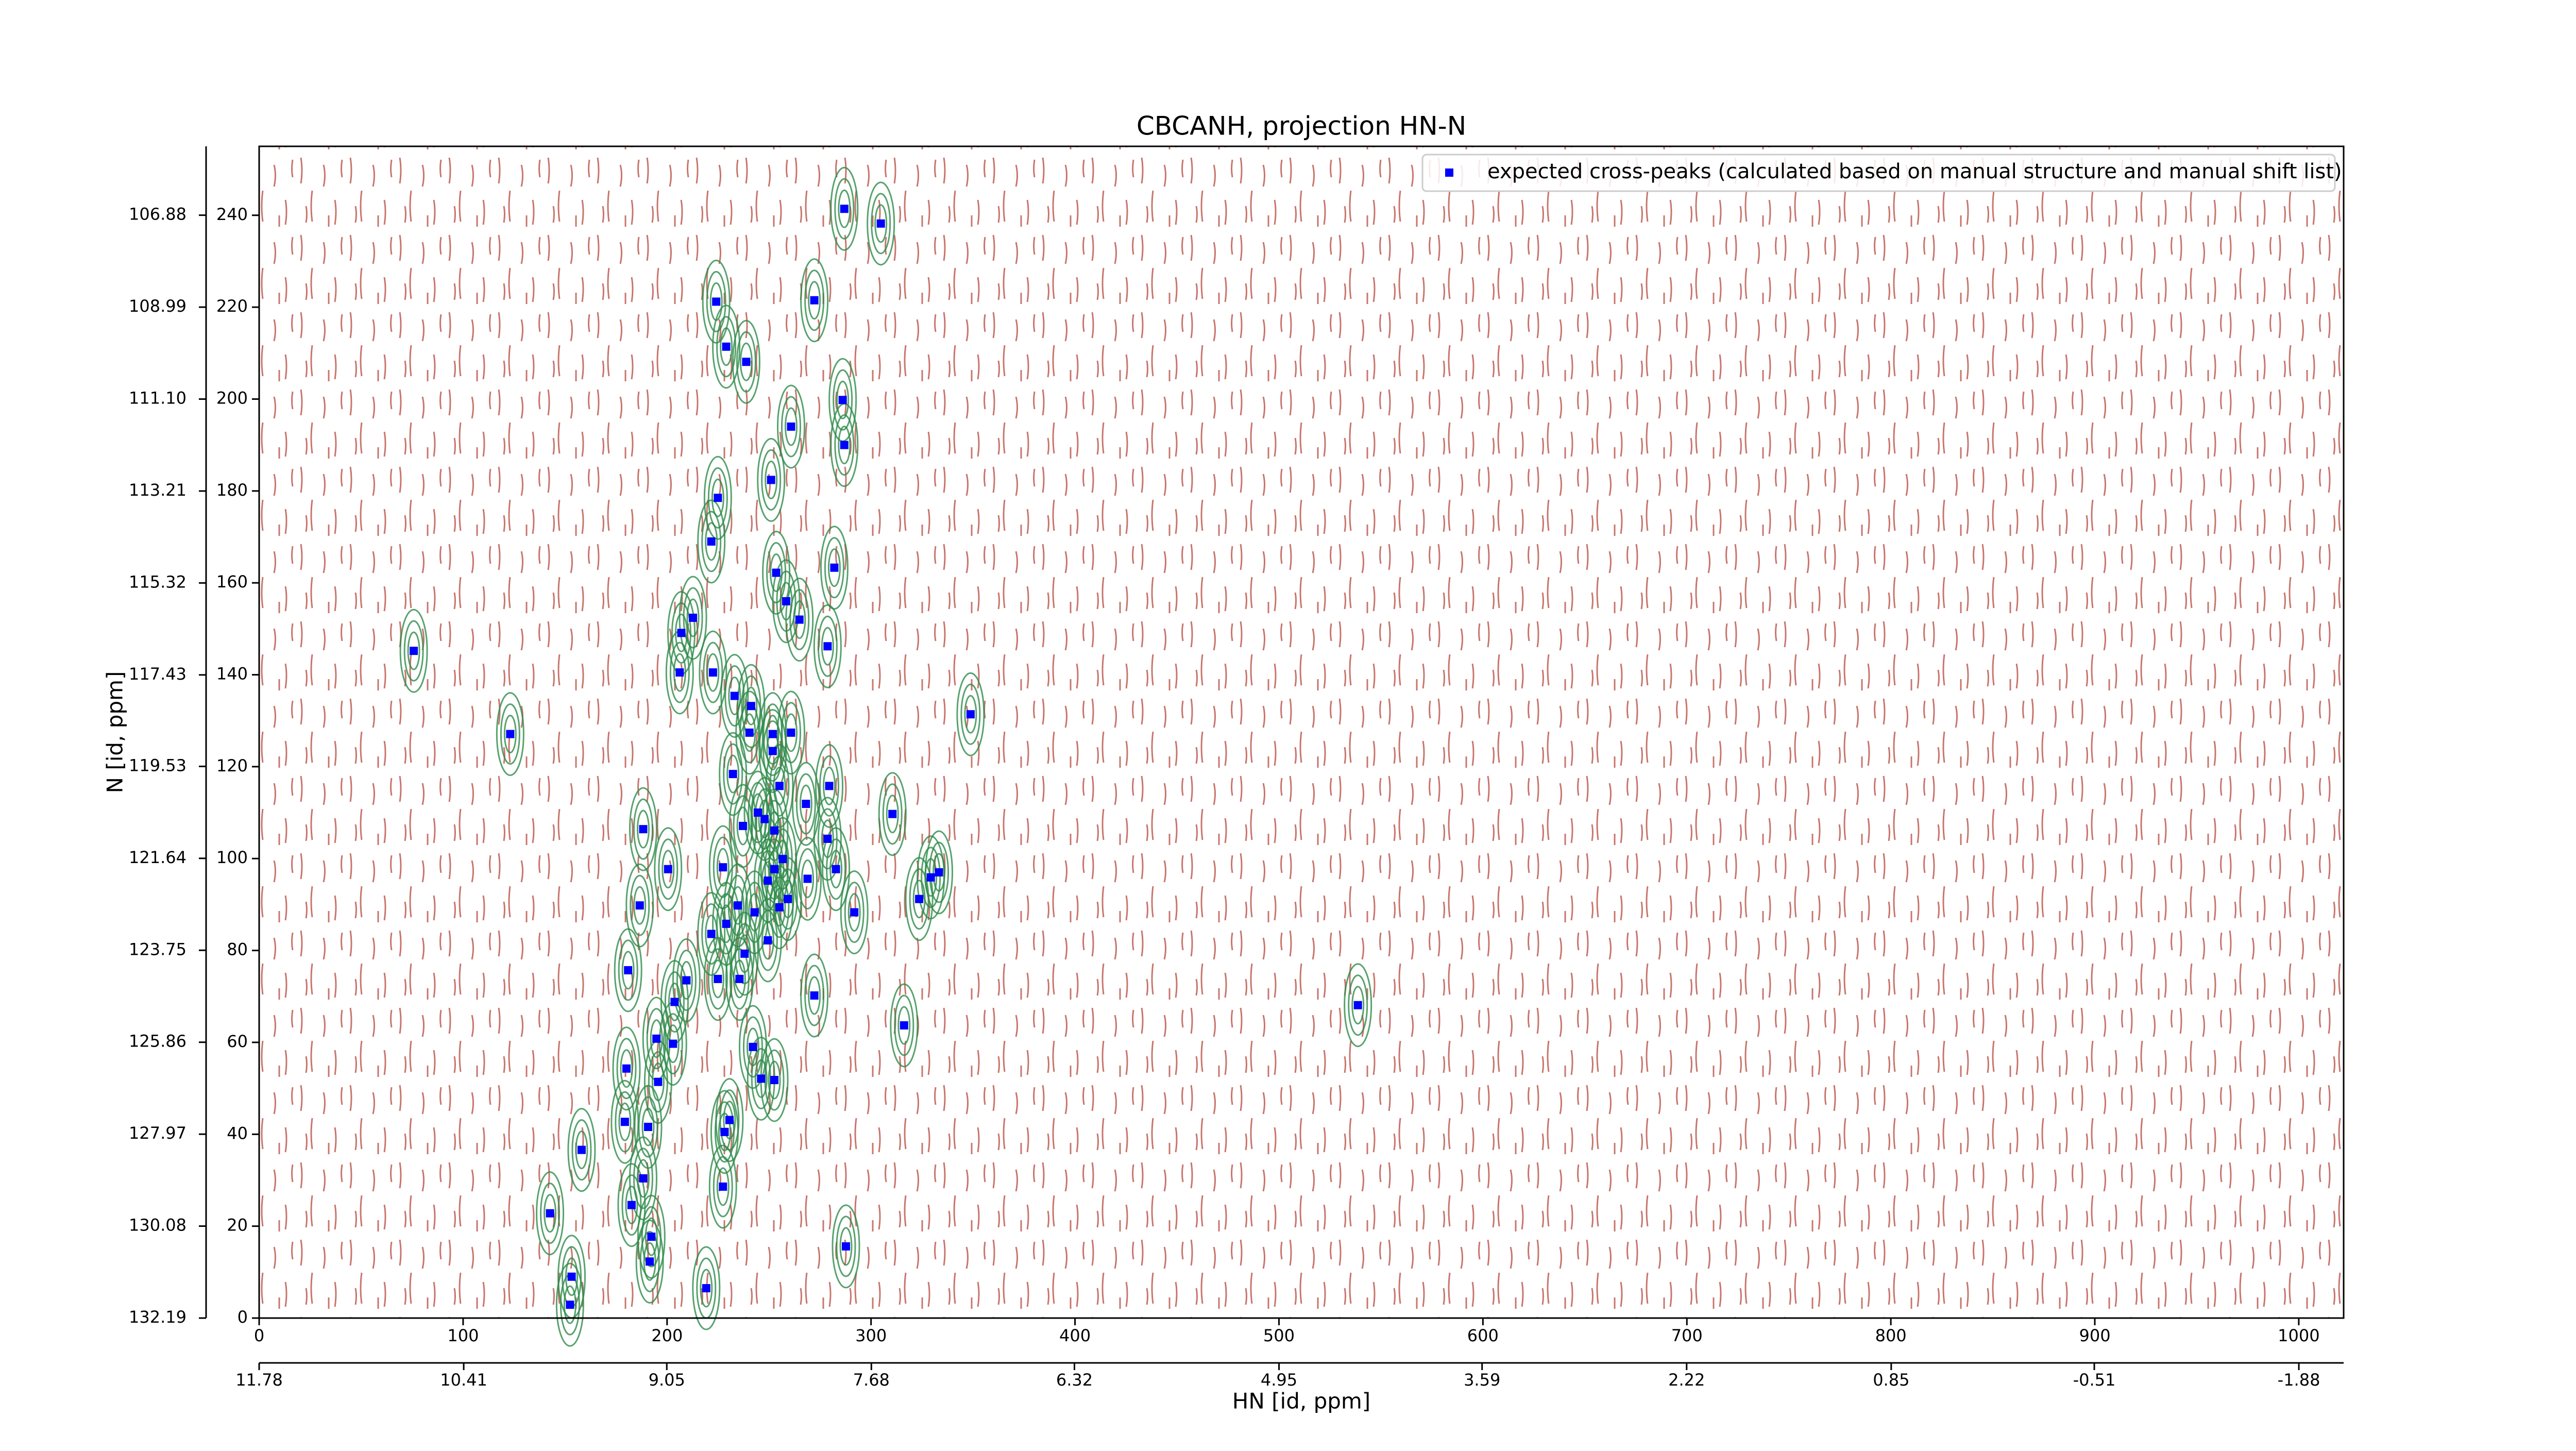 This screenshot has height=1451, width=2576. What do you see at coordinates (232, 765) in the screenshot?
I see `y-tick-label: 120` at bounding box center [232, 765].